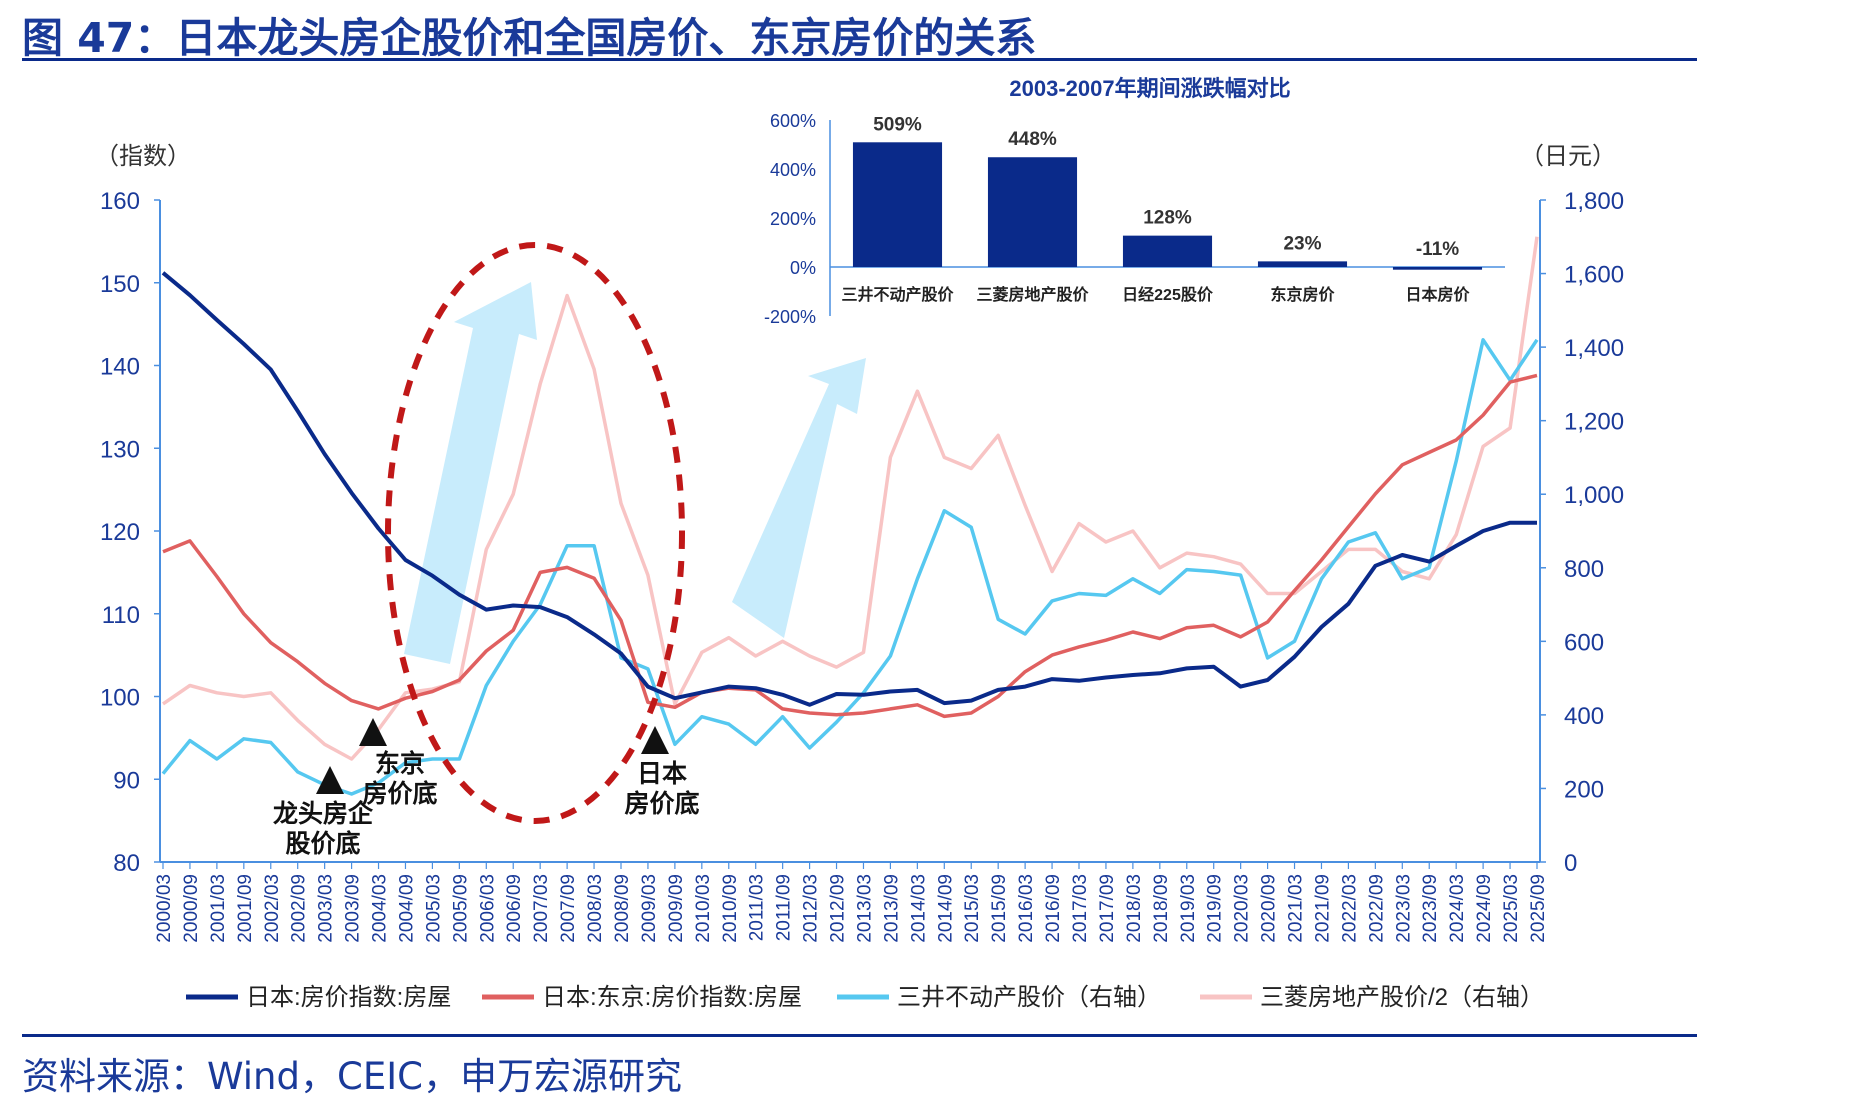 The height and width of the screenshot is (1100, 1871). What do you see at coordinates (999, 908) in the screenshot?
I see `x-tick-label: 2015/09` at bounding box center [999, 908].